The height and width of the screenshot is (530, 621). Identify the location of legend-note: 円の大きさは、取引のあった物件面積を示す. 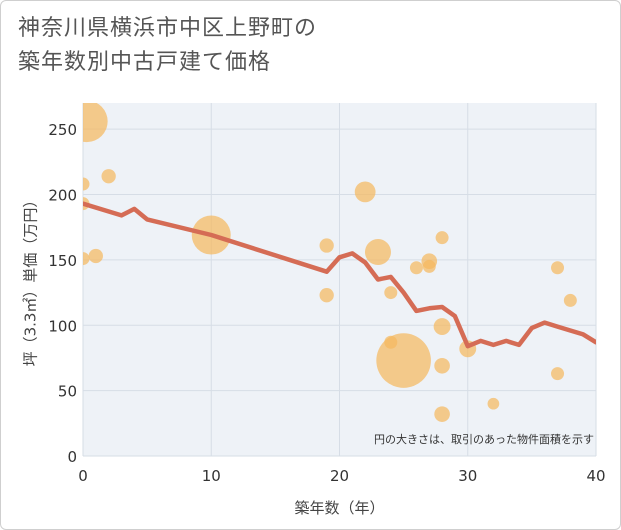
(484, 439).